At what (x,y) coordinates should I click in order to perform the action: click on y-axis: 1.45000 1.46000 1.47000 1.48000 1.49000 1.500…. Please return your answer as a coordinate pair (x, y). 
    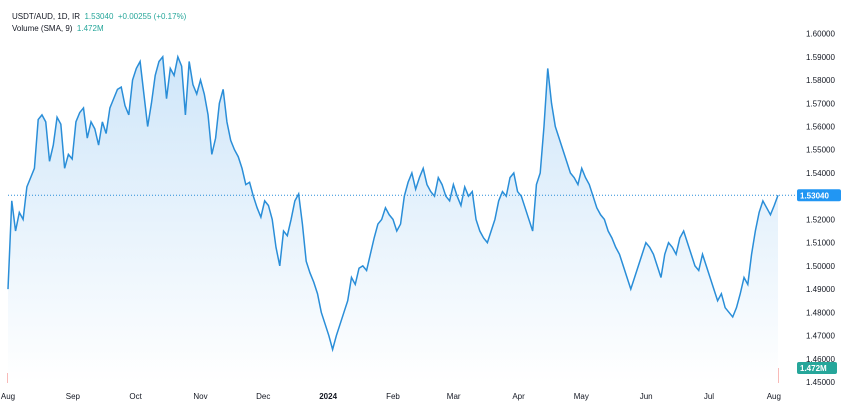
    Looking at the image, I should click on (820, 208).